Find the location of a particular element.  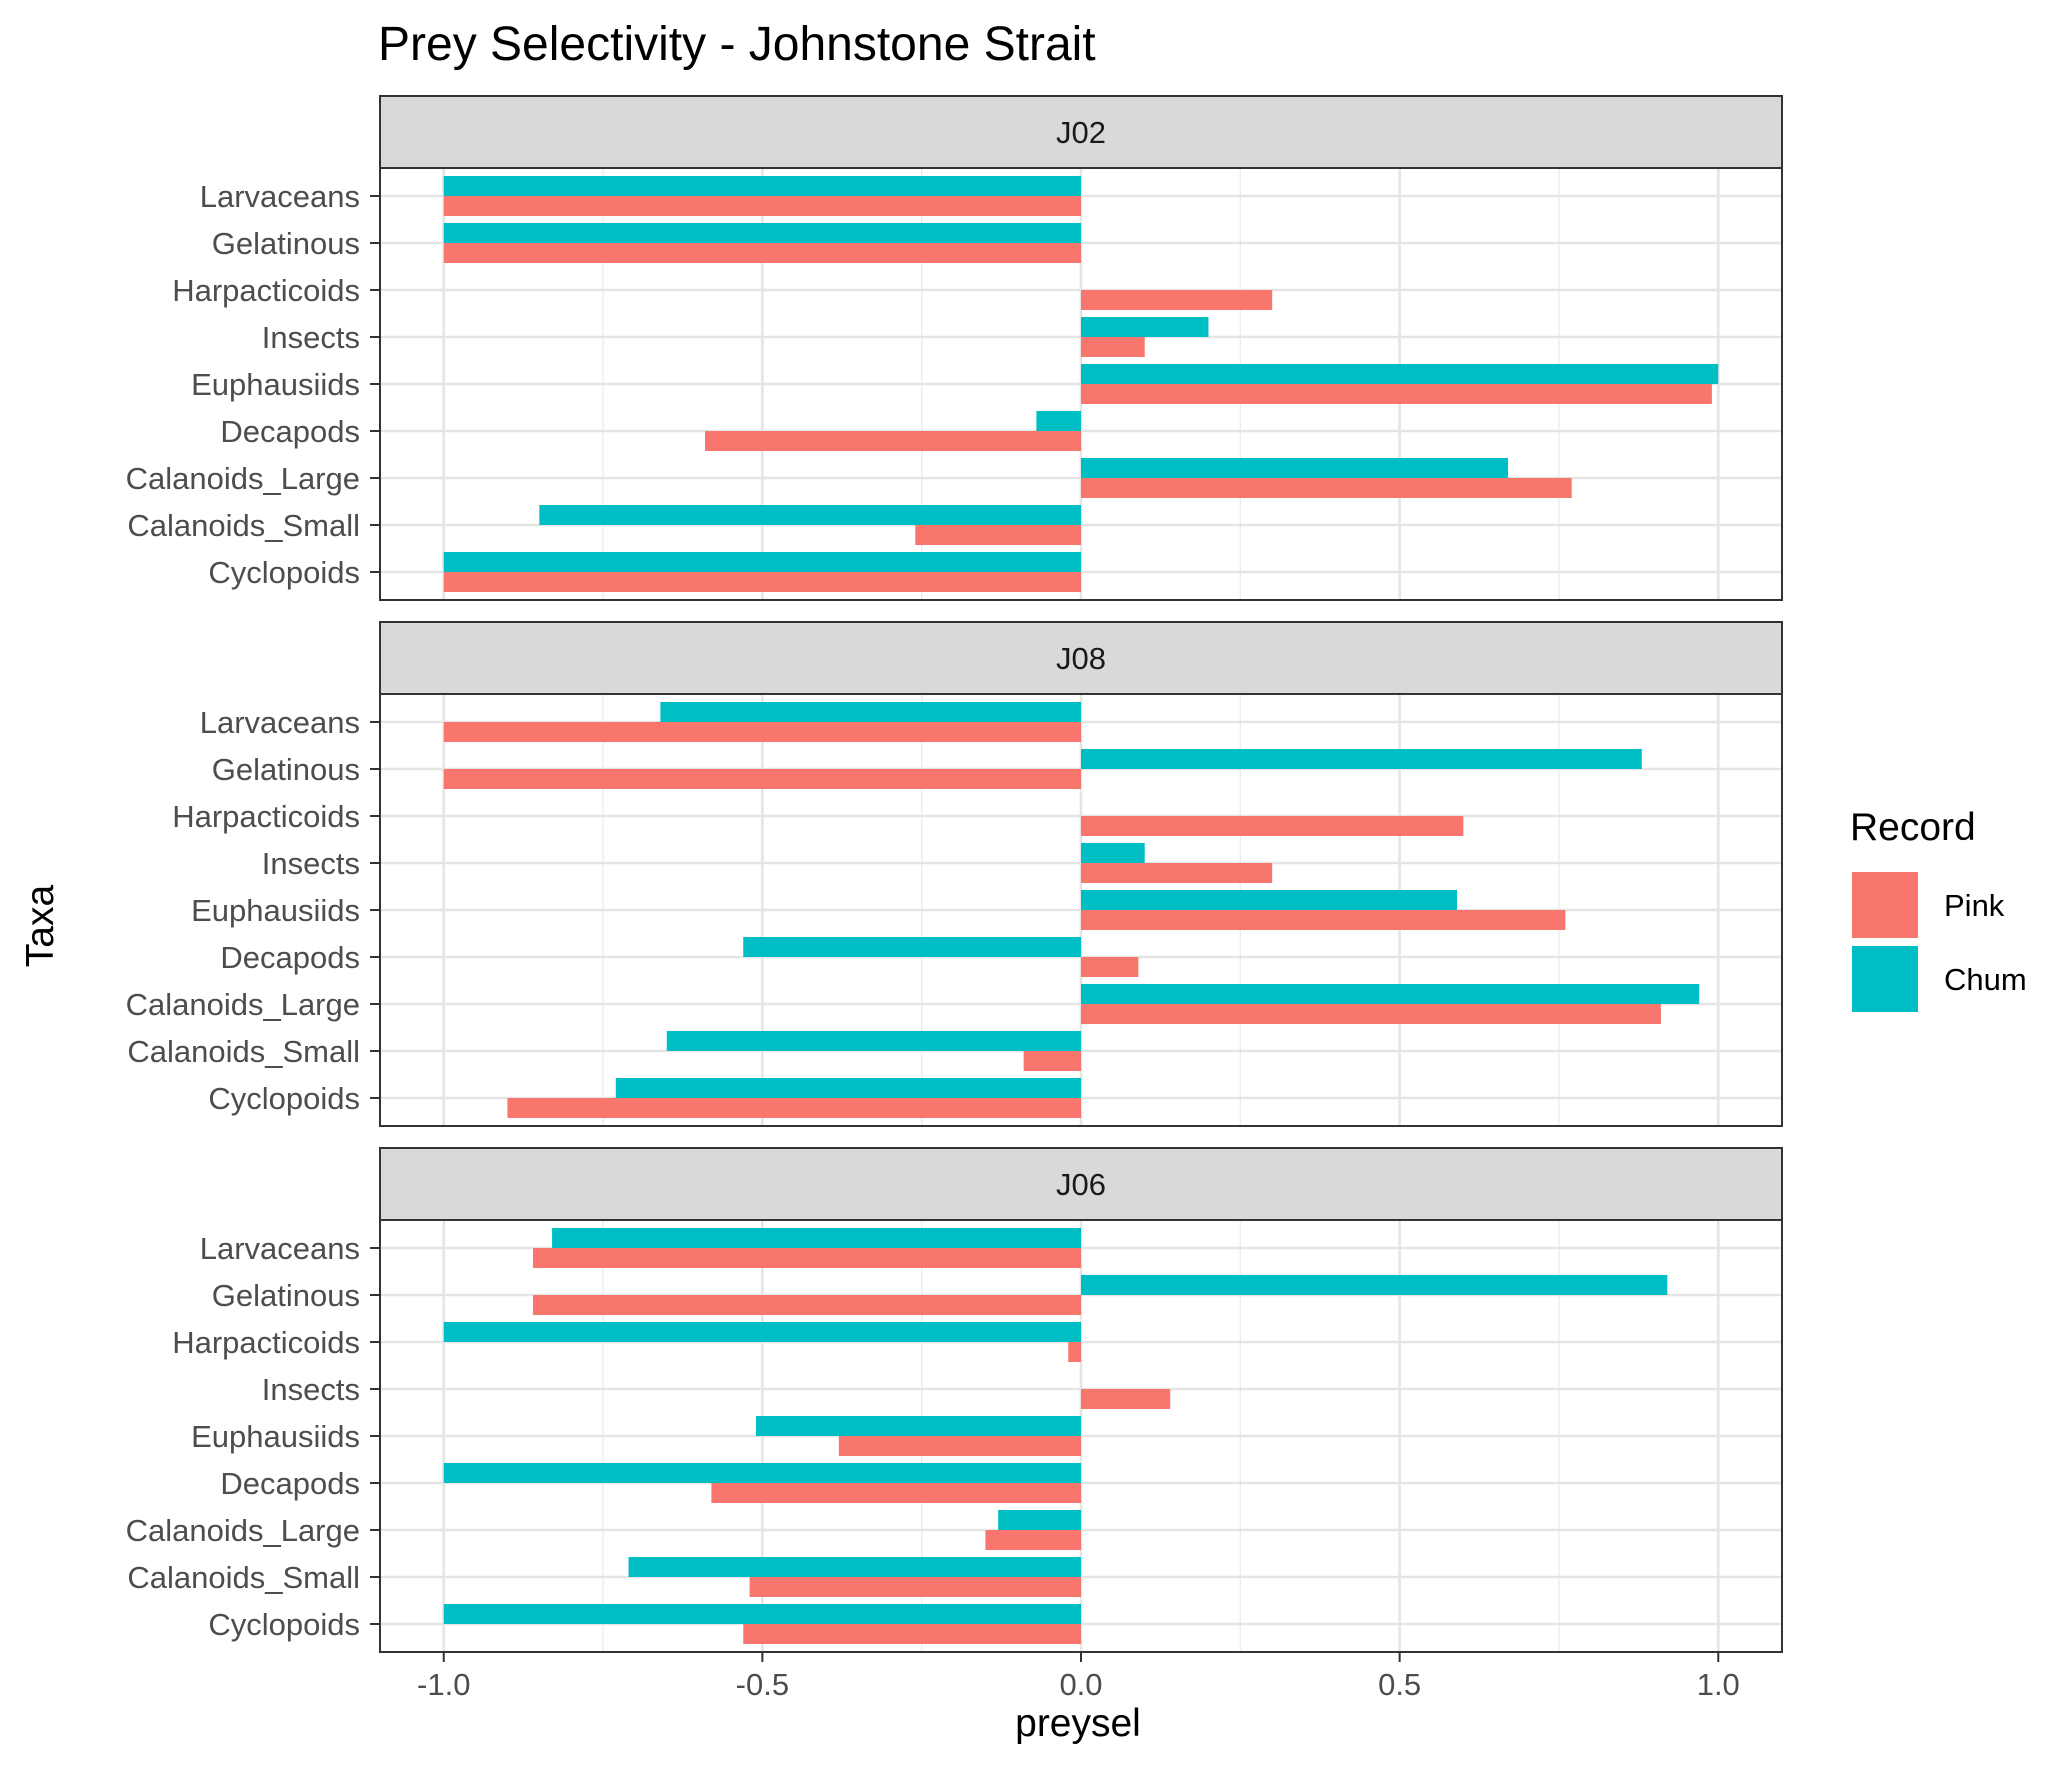

bar-j02-chum-insects is located at coordinates (1145, 327).